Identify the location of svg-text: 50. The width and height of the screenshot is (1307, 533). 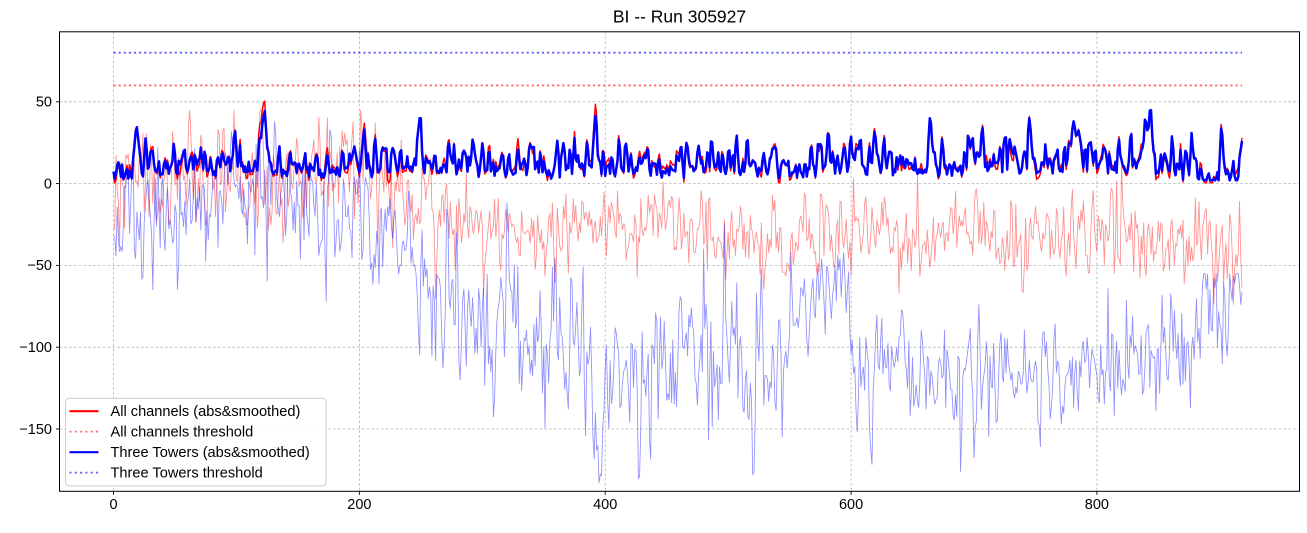
(44, 103).